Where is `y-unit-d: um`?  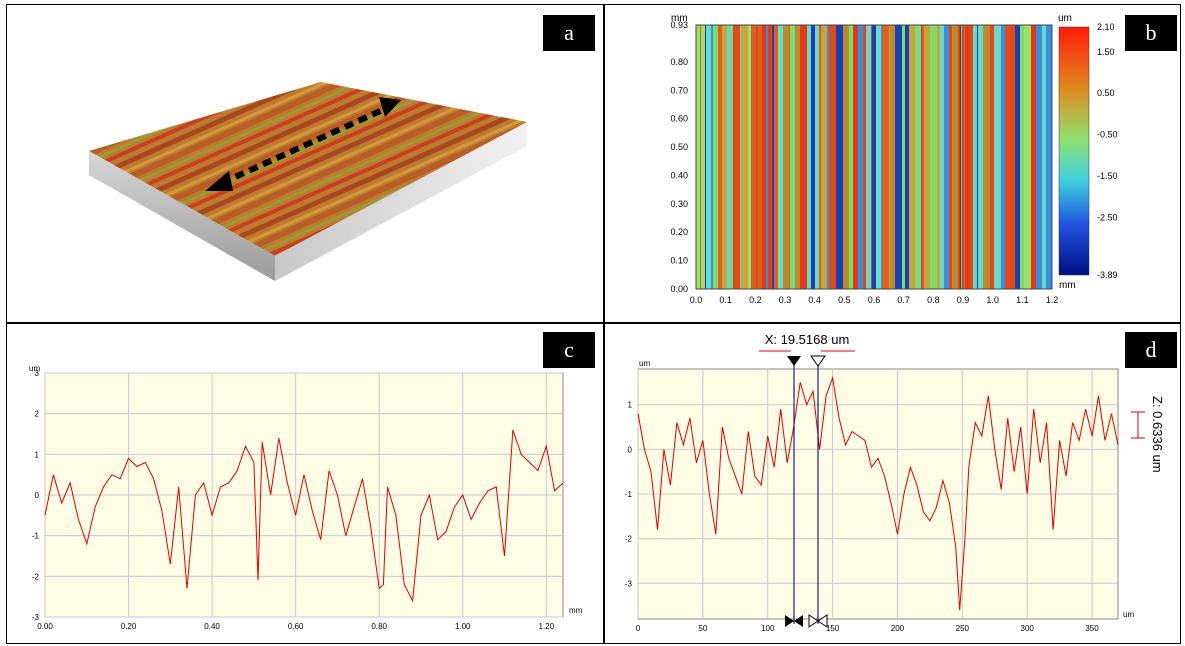 y-unit-d: um is located at coordinates (644, 363).